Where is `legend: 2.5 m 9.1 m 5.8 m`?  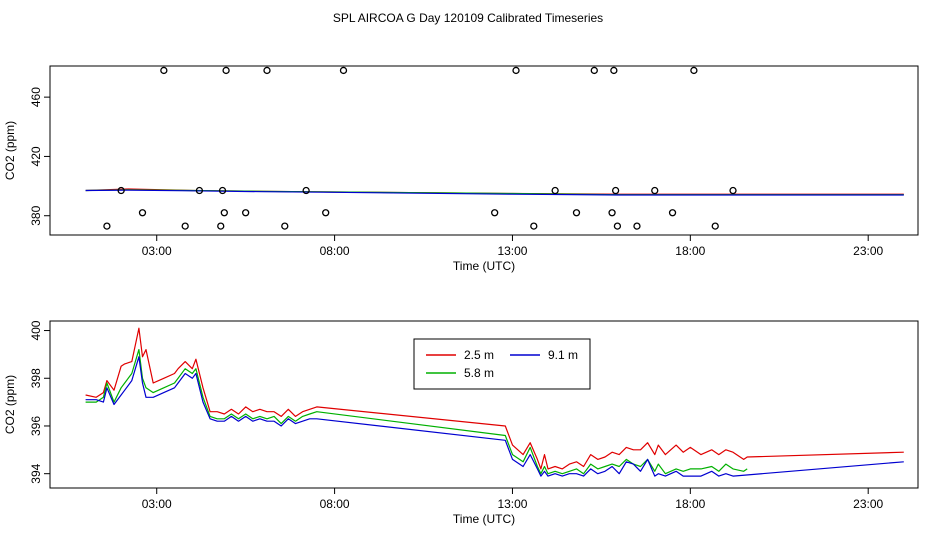
legend: 2.5 m 9.1 m 5.8 m is located at coordinates (502, 364).